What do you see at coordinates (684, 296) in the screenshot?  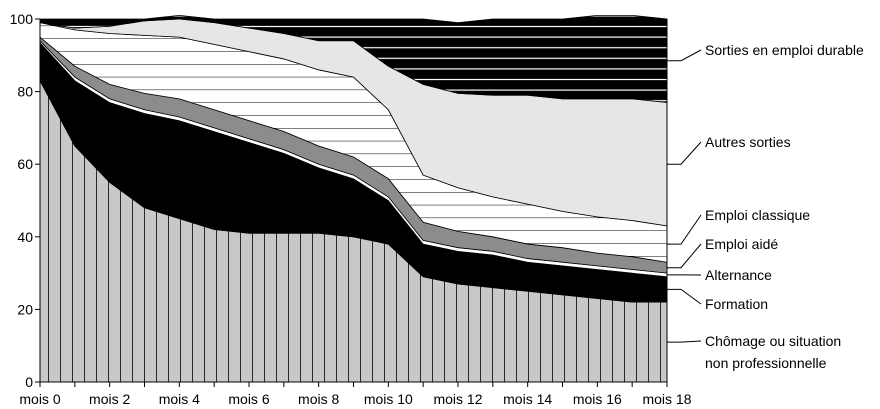 I see `legend-leader-formation` at bounding box center [684, 296].